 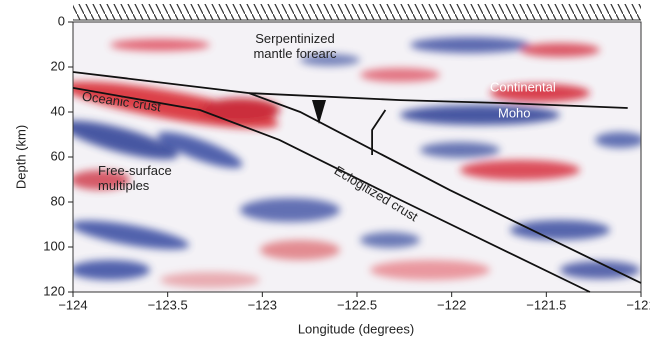 What do you see at coordinates (357, 304) in the screenshot?
I see `x-tick-label: −122.5` at bounding box center [357, 304].